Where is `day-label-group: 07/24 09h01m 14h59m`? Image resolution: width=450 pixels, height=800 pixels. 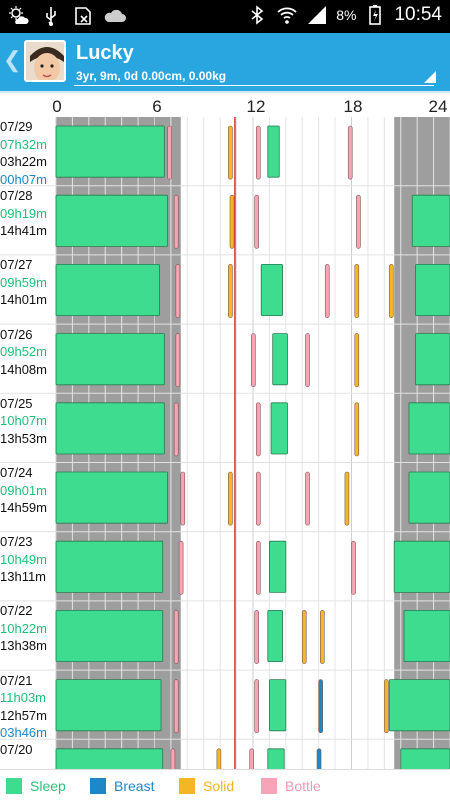
day-label-group: 07/24 09h01m 14h59m is located at coordinates (28, 490).